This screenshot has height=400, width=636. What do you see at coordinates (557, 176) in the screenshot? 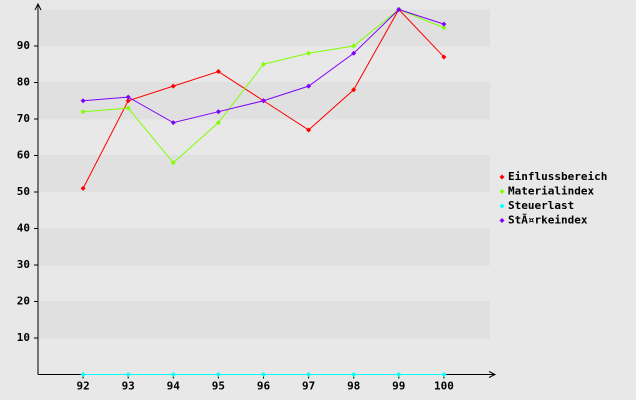
I see `legend-label: Einflussbereich` at bounding box center [557, 176].